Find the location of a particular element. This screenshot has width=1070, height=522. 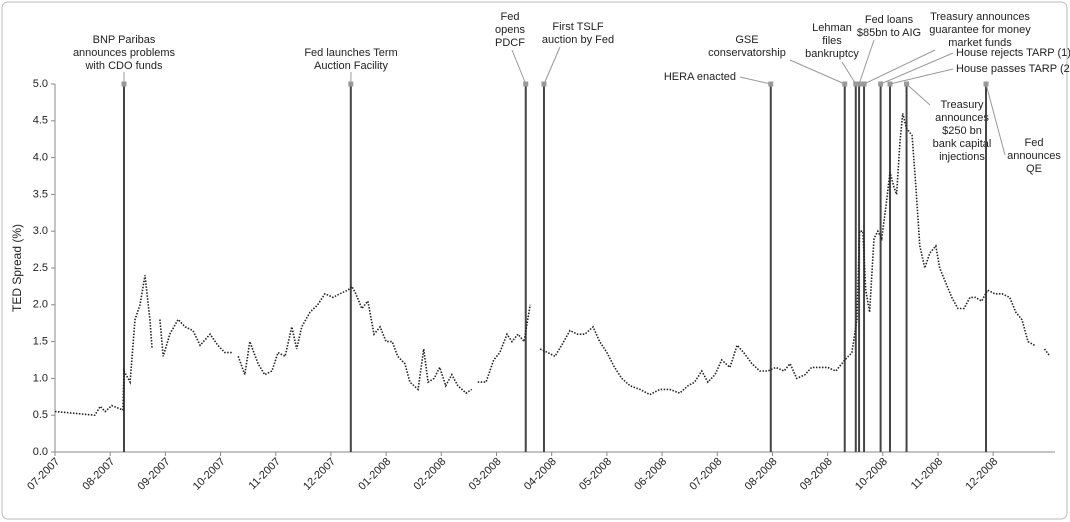

event-label: First TSLF is located at coordinates (577, 27).